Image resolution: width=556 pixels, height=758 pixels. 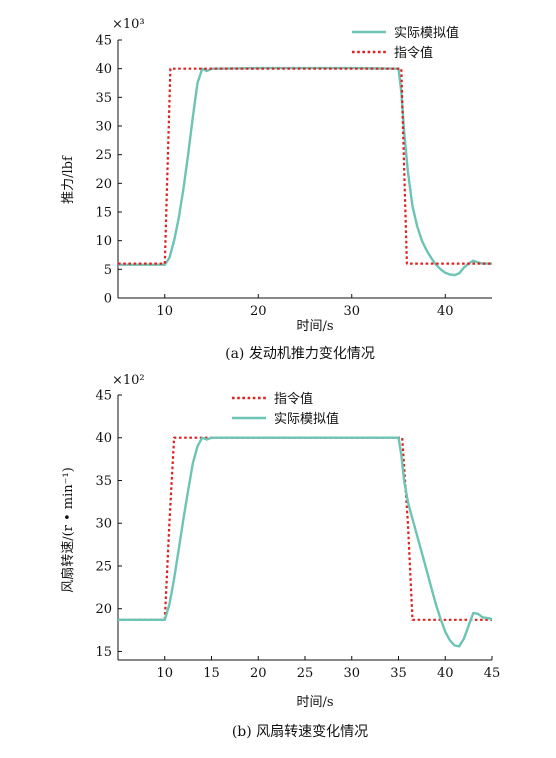 I want to click on x-tick-label: 35, so click(x=398, y=673).